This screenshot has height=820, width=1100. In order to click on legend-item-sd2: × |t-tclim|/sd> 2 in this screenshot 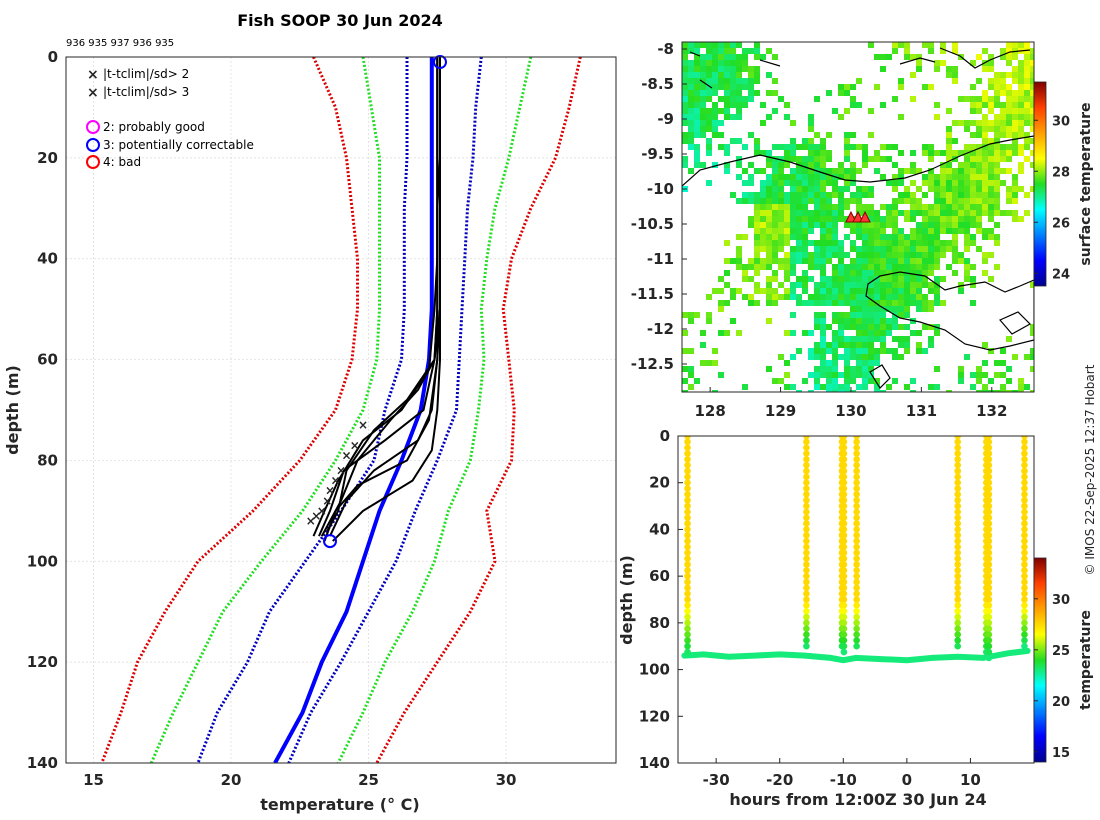, I will do `click(138, 75)`.